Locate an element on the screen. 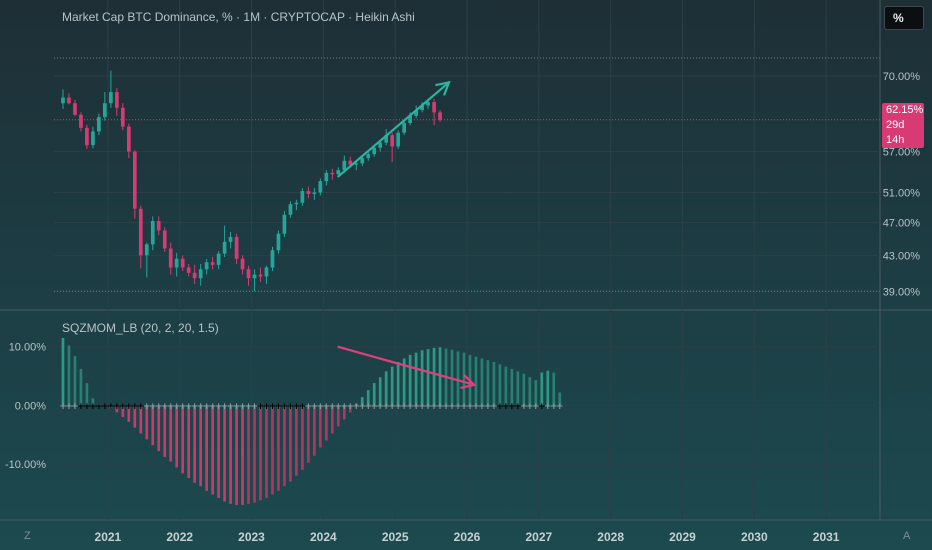 Image resolution: width=932 pixels, height=550 pixels. x-tick-label: 2022 is located at coordinates (179, 537).